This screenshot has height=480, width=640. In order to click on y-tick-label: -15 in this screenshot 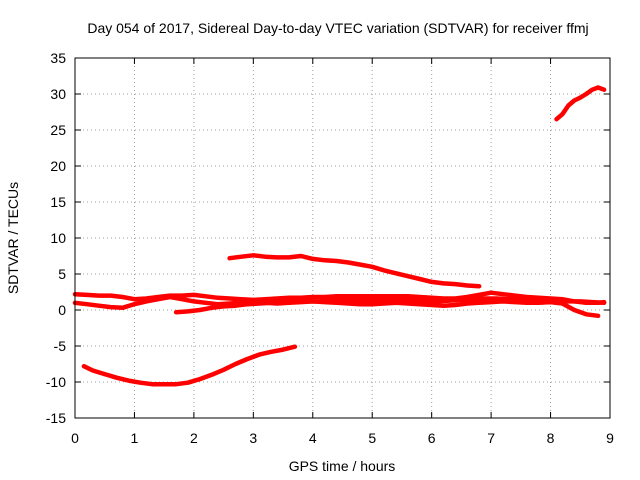, I will do `click(56, 418)`.